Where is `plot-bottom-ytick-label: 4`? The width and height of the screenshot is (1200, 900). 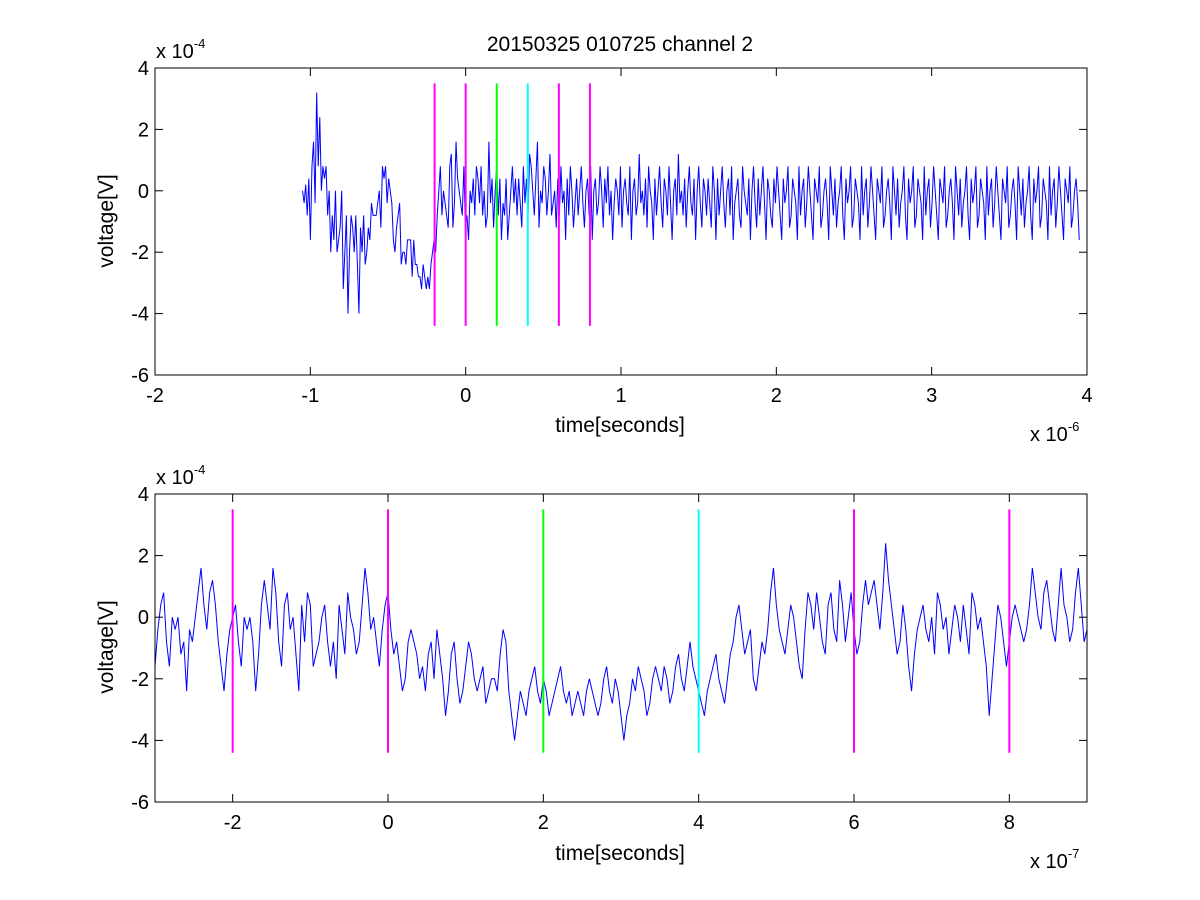
plot-bottom-ytick-label: 4 is located at coordinates (143, 495).